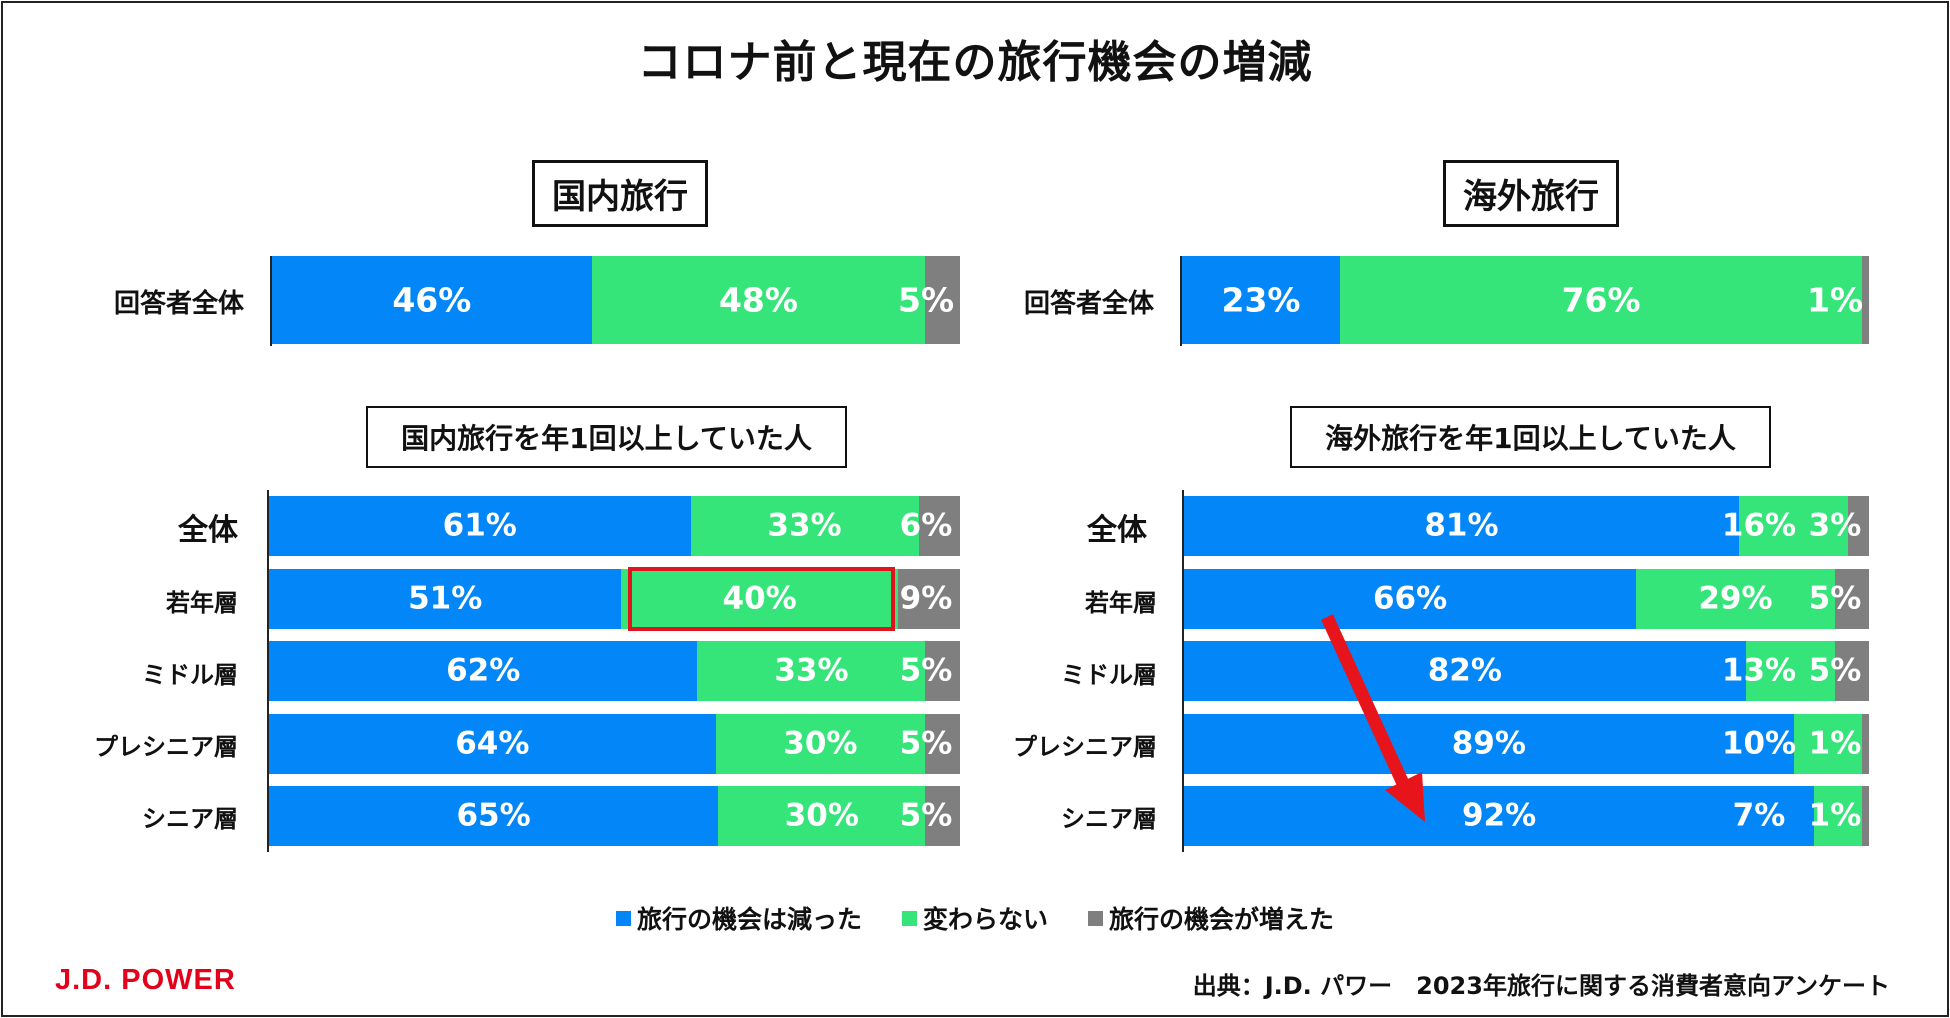 This screenshot has width=1950, height=1018. Describe the element at coordinates (1464, 670) in the screenshot. I see `data-label: 82%` at that location.